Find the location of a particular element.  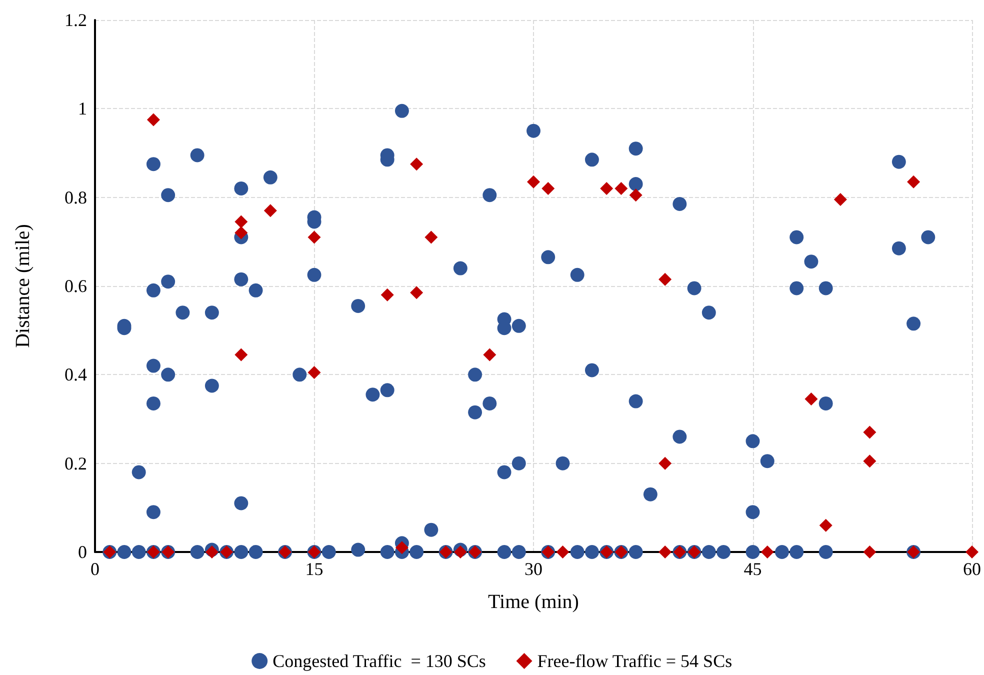

y-tick-label: 1.2 is located at coordinates (75, 20).